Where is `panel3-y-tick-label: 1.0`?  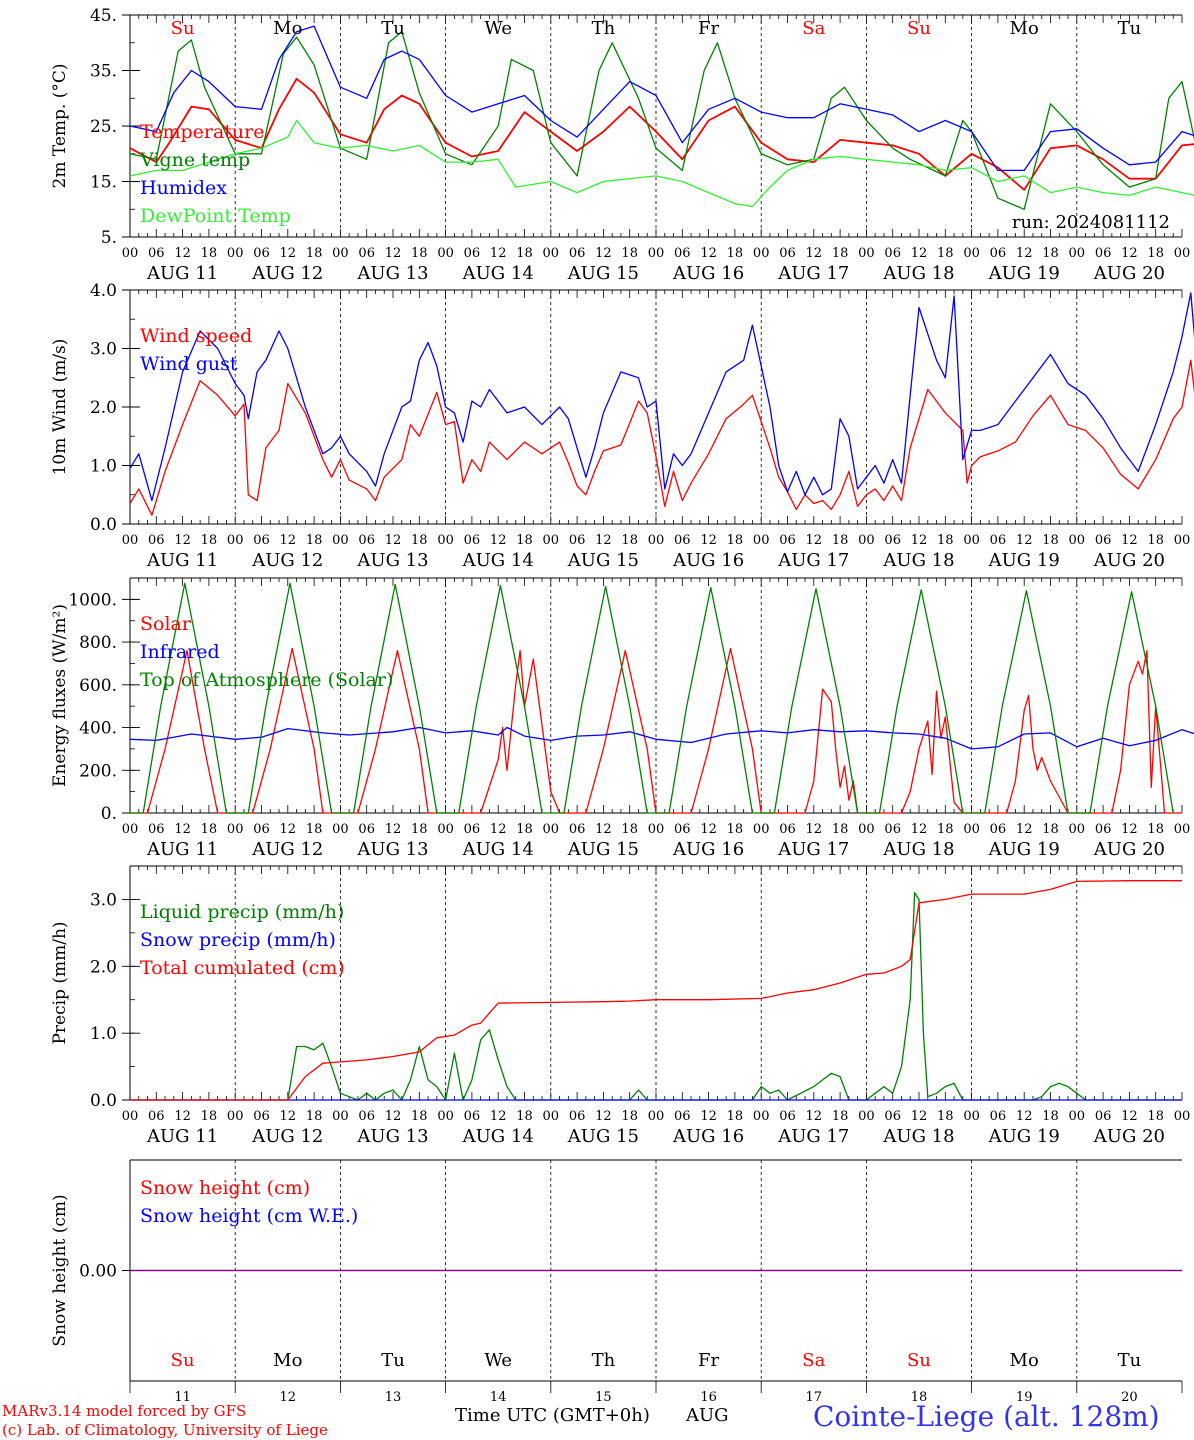 panel3-y-tick-label: 1.0 is located at coordinates (103, 1034).